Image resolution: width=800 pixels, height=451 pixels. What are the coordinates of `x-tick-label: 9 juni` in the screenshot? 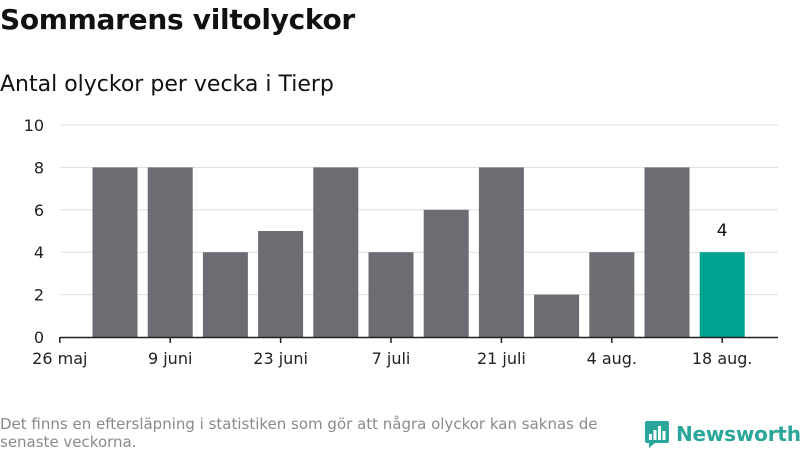 It's located at (170, 358).